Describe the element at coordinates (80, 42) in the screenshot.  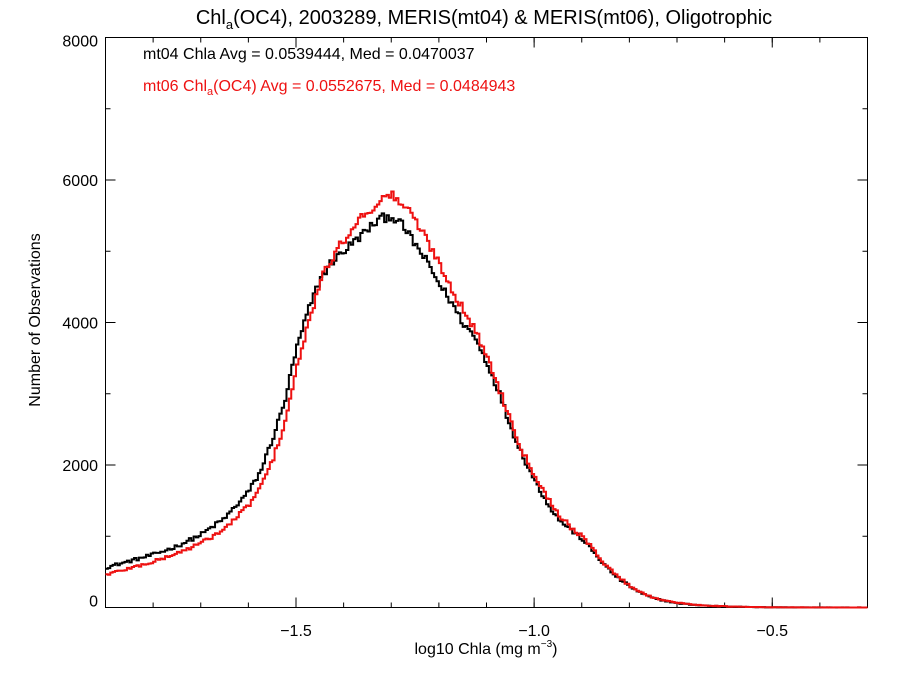
I see `y-tick-label: 8000` at that location.